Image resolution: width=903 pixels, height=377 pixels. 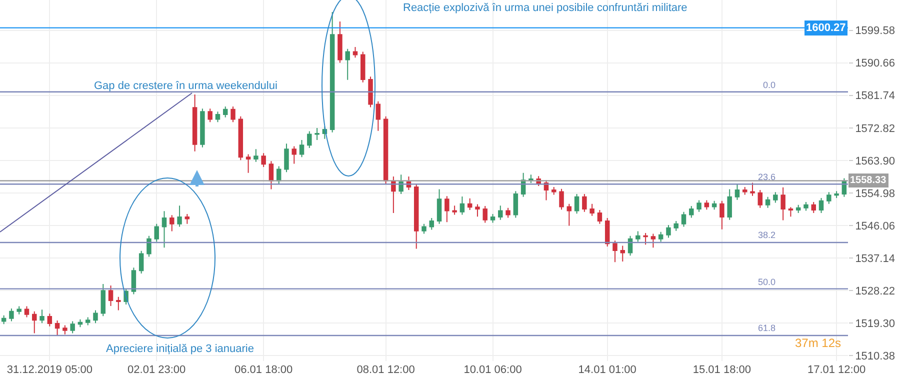 What do you see at coordinates (875, 291) in the screenshot?
I see `y-tick-label: 1528.22` at bounding box center [875, 291].